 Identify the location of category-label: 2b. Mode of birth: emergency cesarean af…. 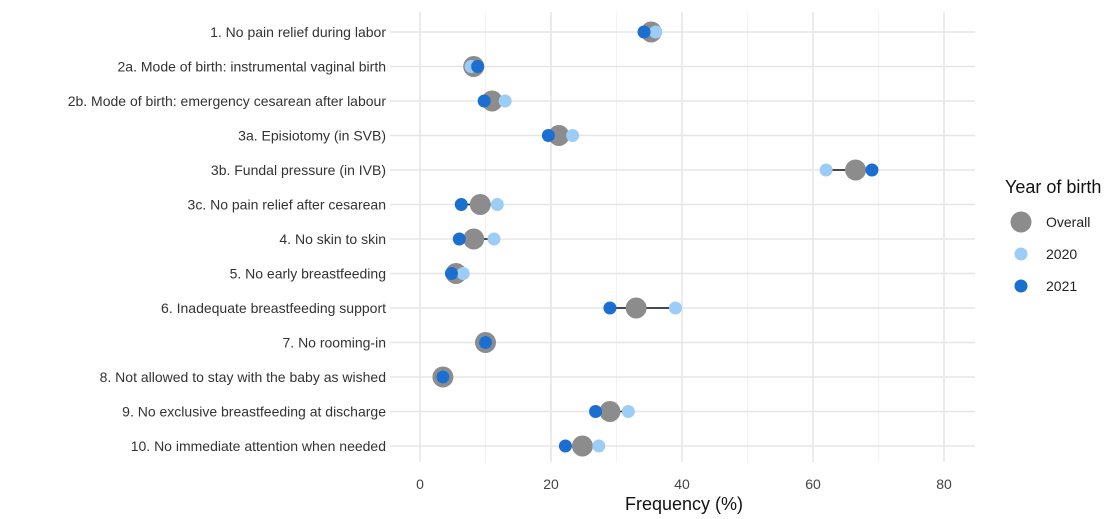
(227, 101).